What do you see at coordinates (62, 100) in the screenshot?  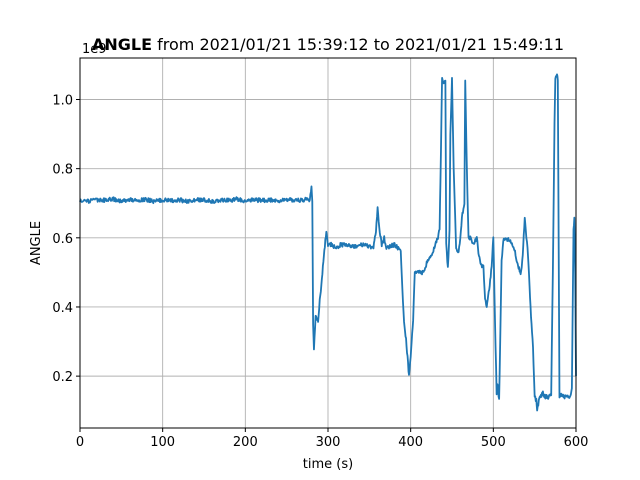 I see `y-tick-label: 1.0` at bounding box center [62, 100].